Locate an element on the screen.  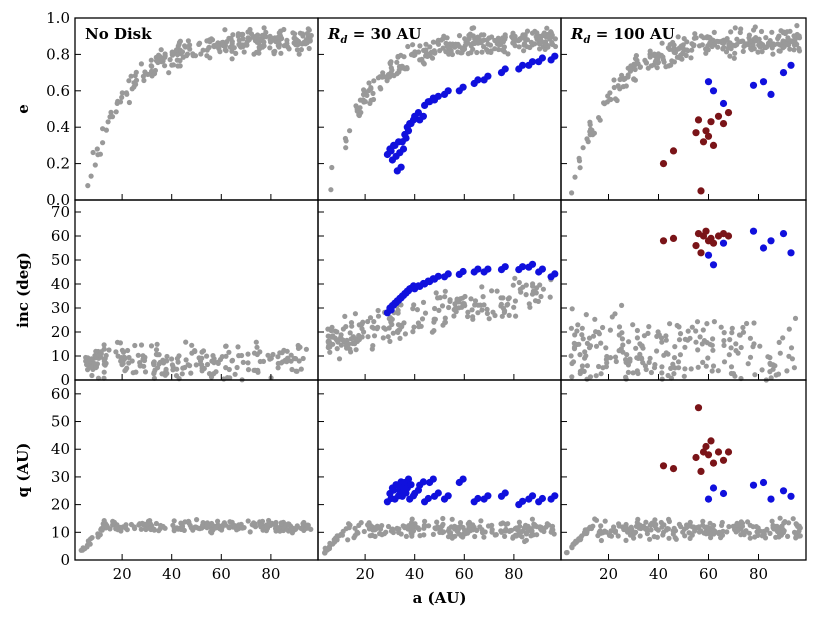
captured-point-30au is located at coordinates (463, 87).